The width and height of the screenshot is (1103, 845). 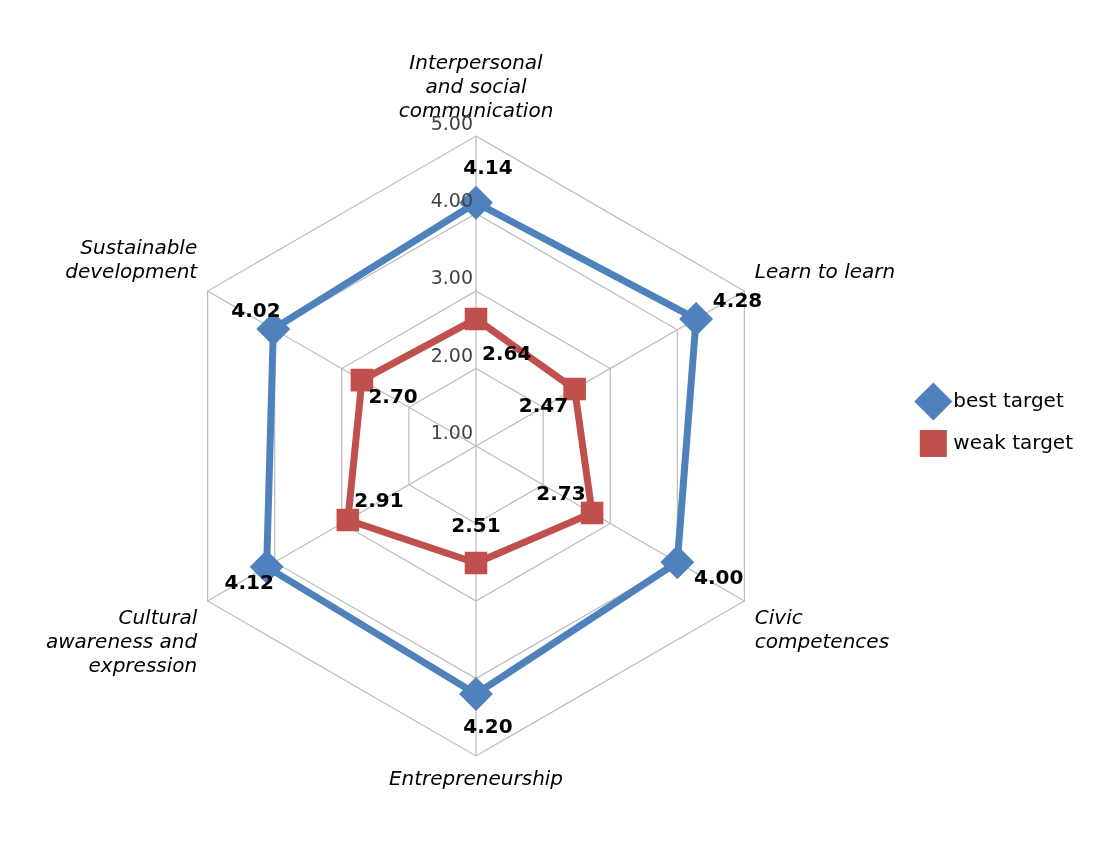 I want to click on data-label: 2.70, so click(x=393, y=396).